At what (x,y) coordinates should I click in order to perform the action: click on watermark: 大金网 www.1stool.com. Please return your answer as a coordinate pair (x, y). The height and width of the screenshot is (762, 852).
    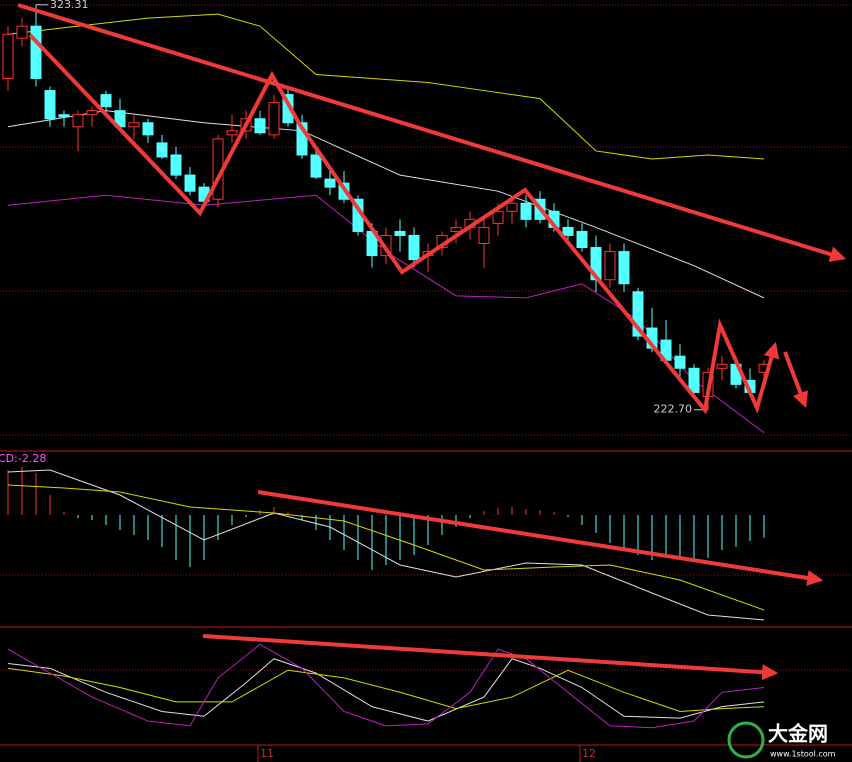
    Looking at the image, I should click on (781, 740).